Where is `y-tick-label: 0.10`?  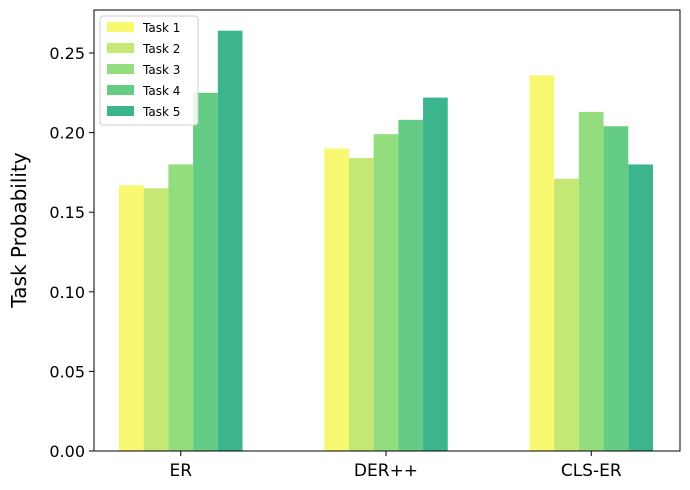 y-tick-label: 0.10 is located at coordinates (67, 292).